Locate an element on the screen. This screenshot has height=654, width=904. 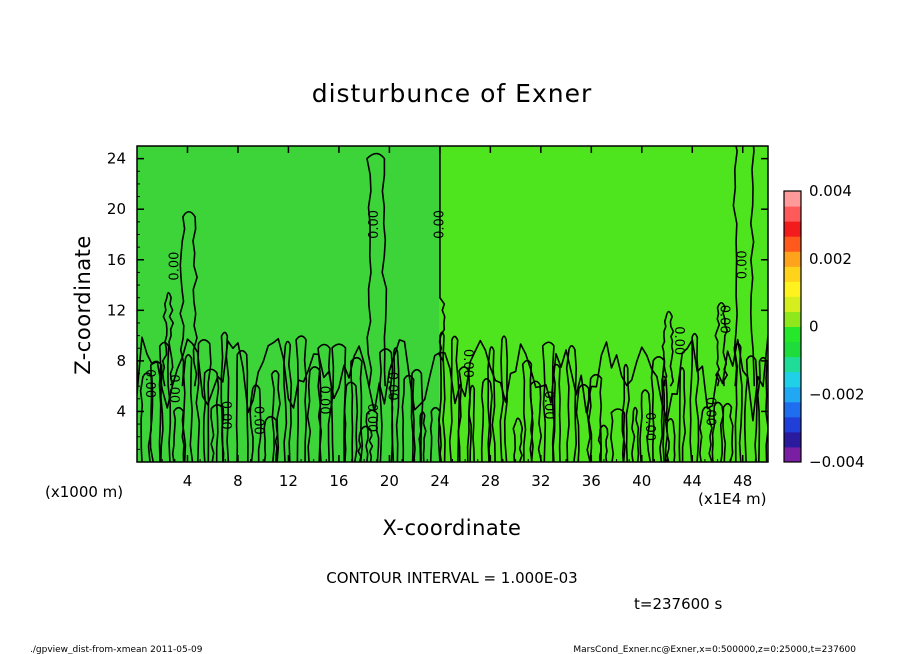
contour-interval-text: CONTOUR INTERVAL = 1.000E-03 is located at coordinates (451, 578).